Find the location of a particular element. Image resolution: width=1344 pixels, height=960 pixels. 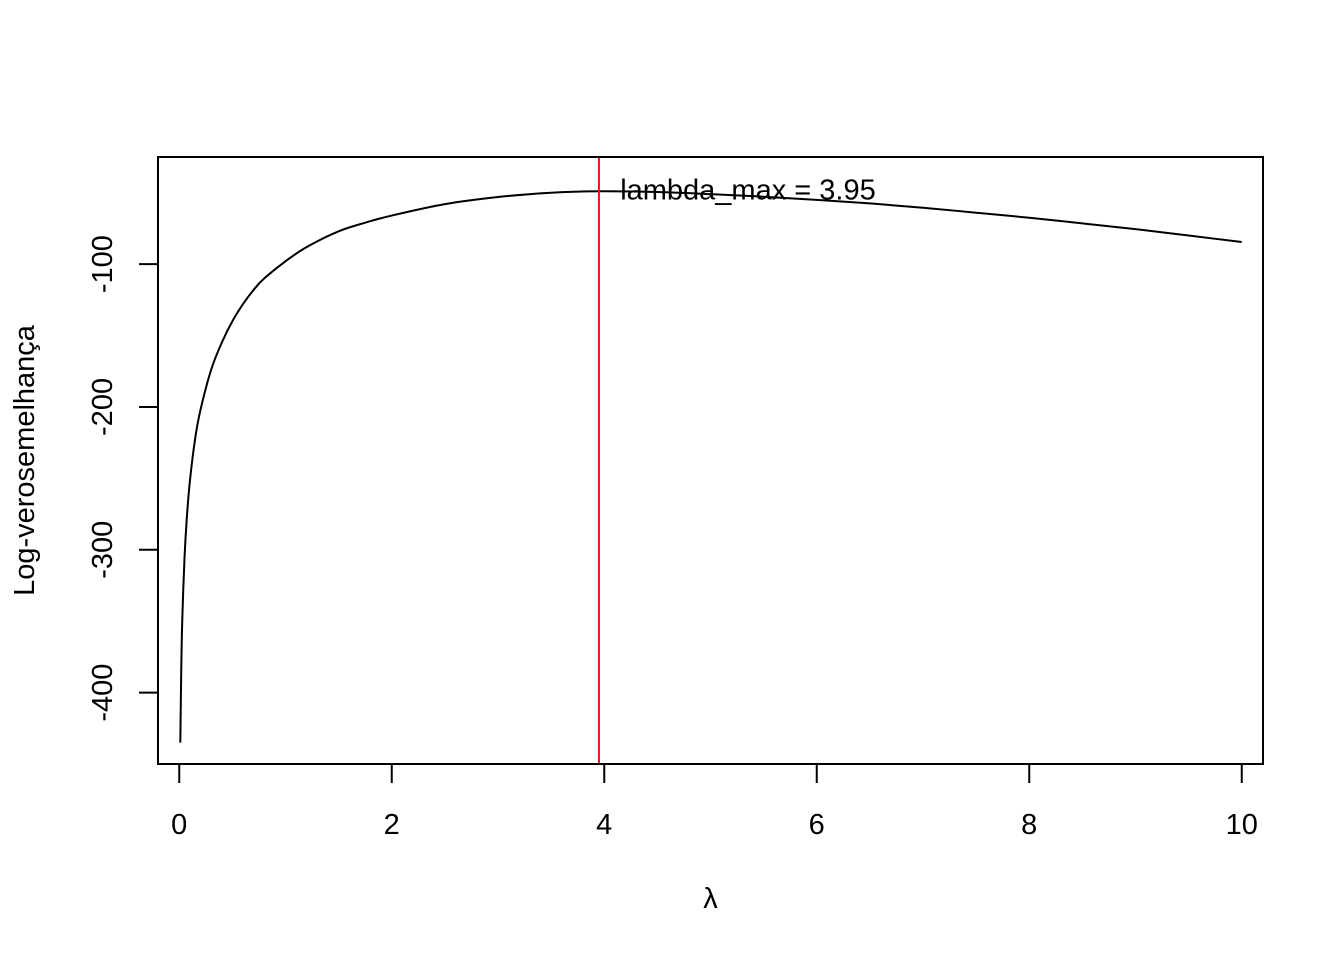

y-tick-label: -400 is located at coordinates (103, 693).